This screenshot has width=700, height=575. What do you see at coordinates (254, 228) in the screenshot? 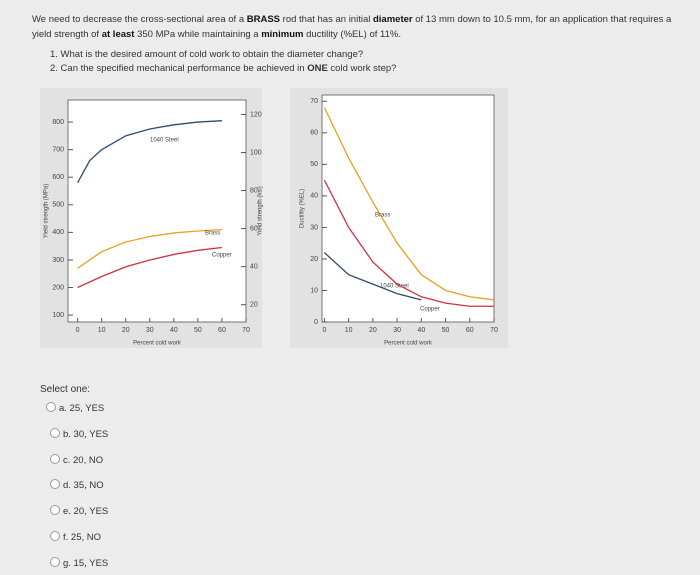
I see `y2-tick-label: 60` at bounding box center [254, 228].